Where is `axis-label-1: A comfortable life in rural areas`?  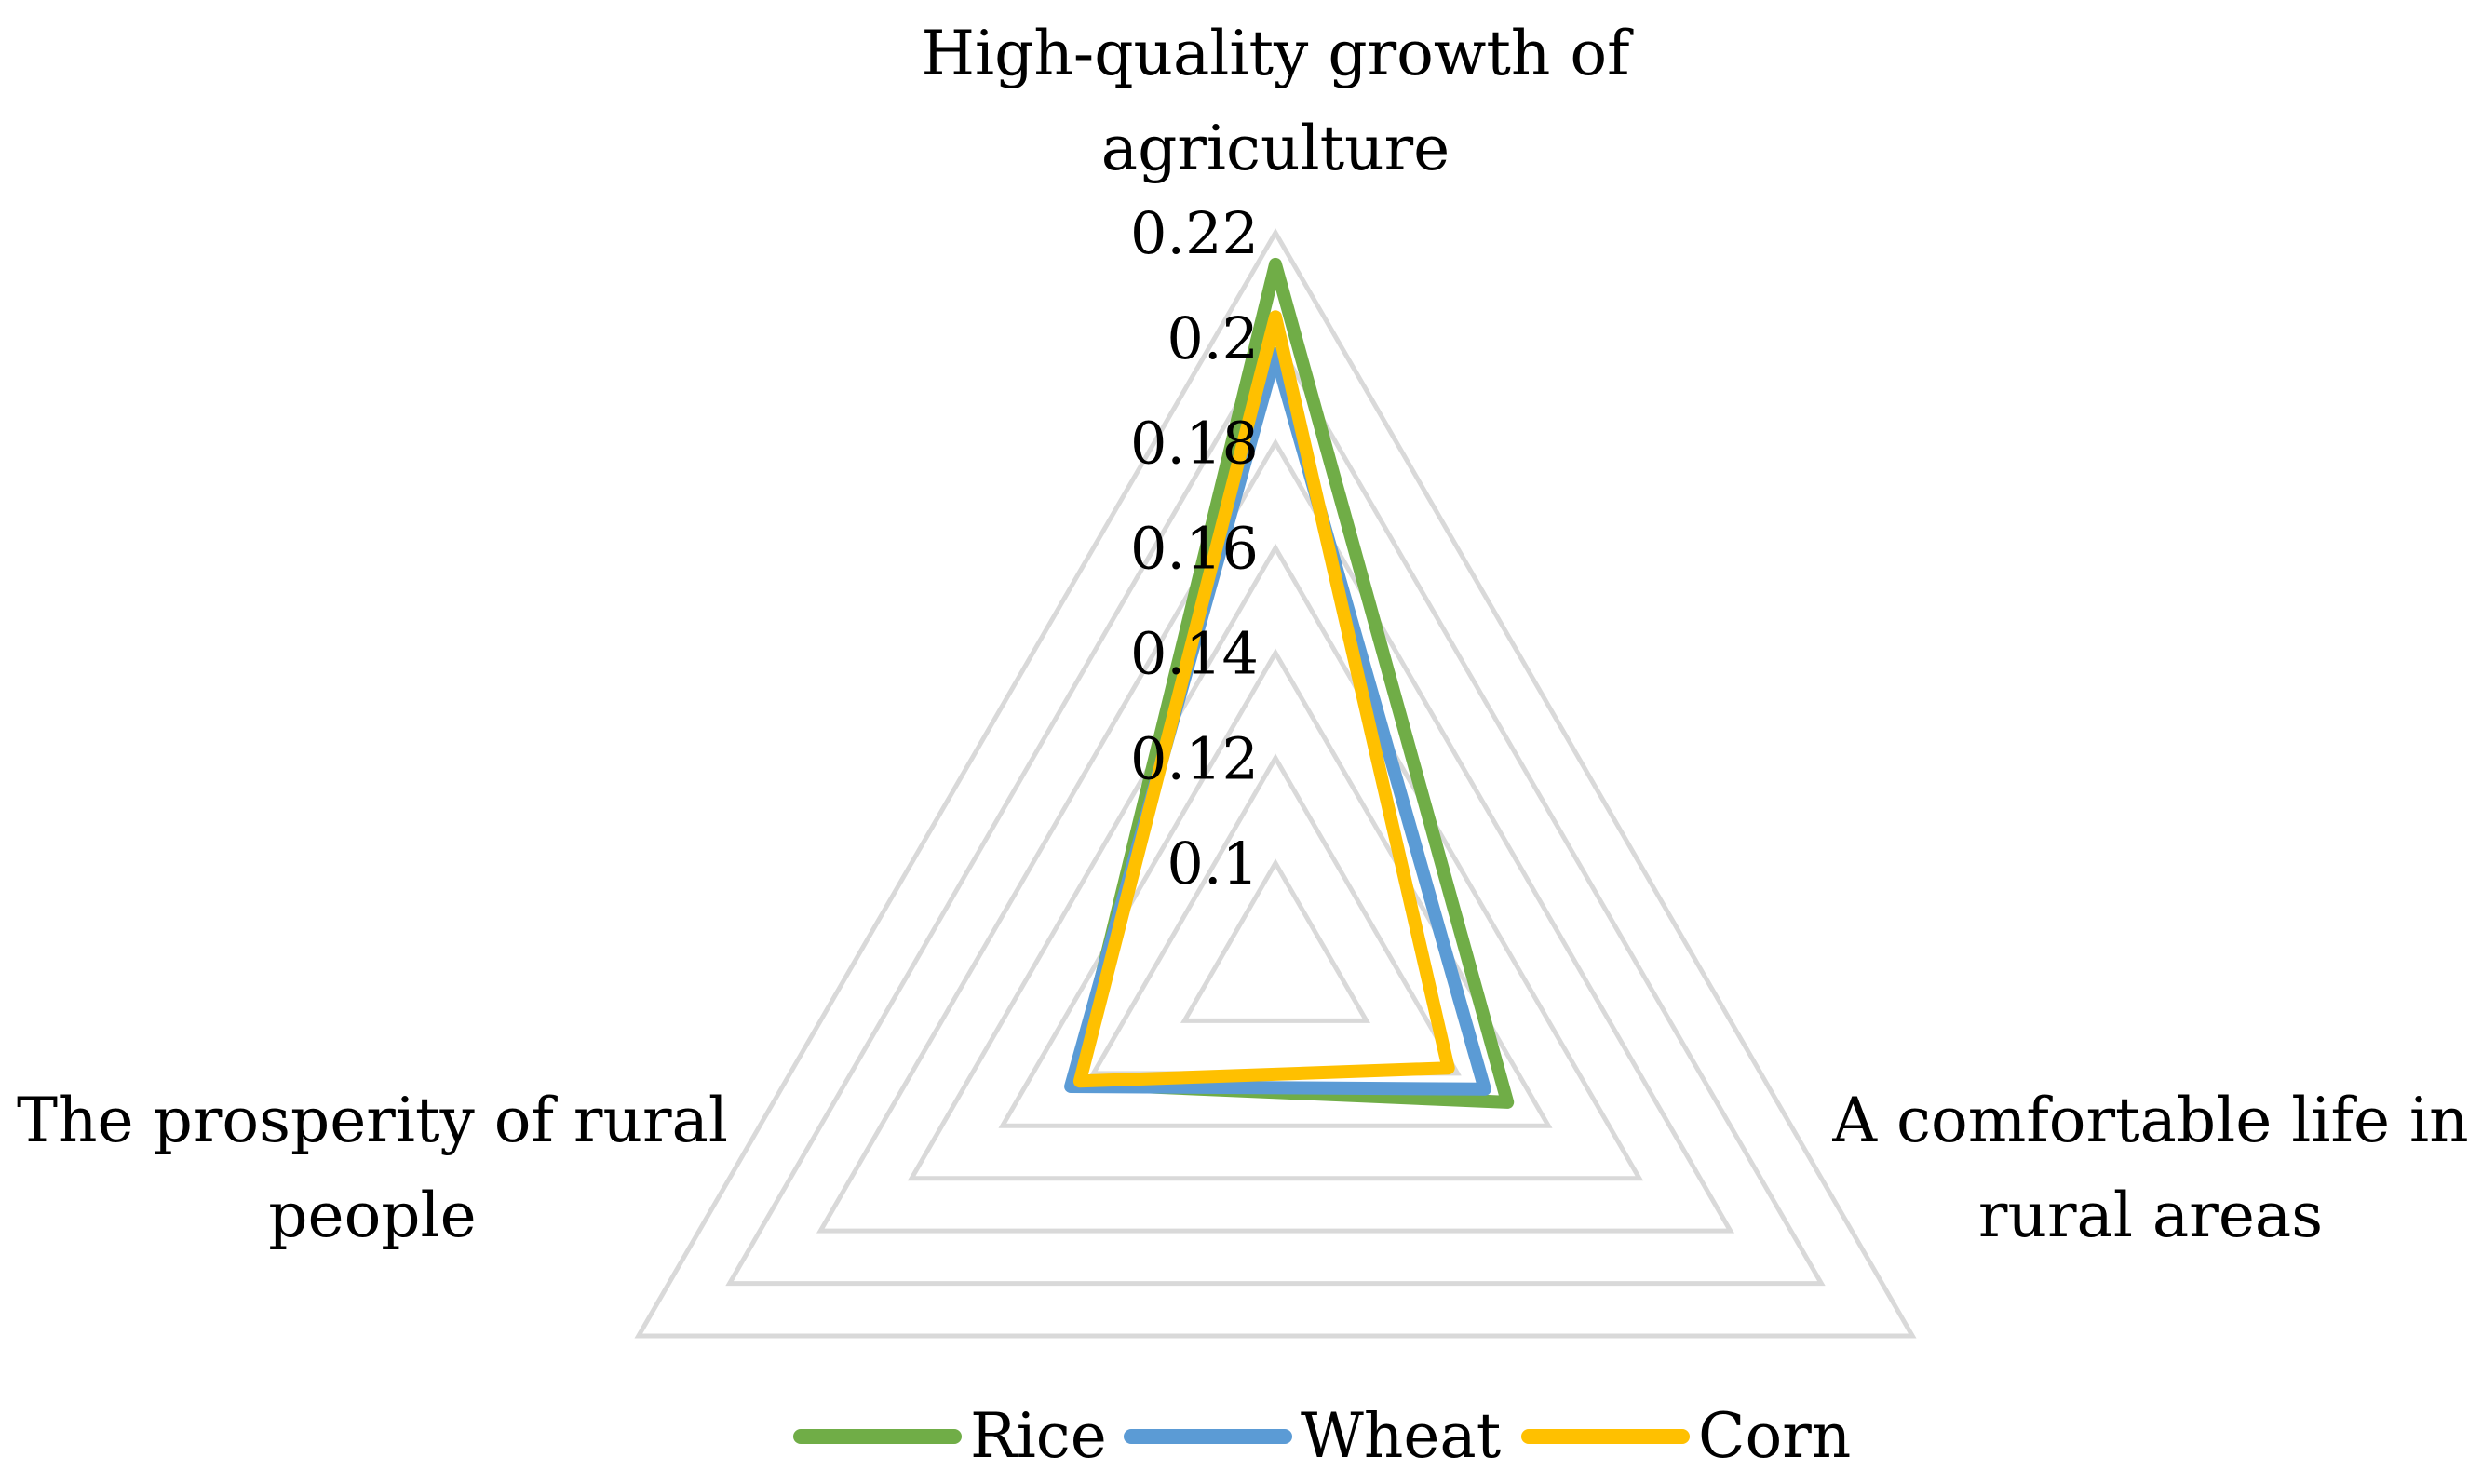
axis-label-1: A comfortable life in rural areas is located at coordinates (2149, 1168).